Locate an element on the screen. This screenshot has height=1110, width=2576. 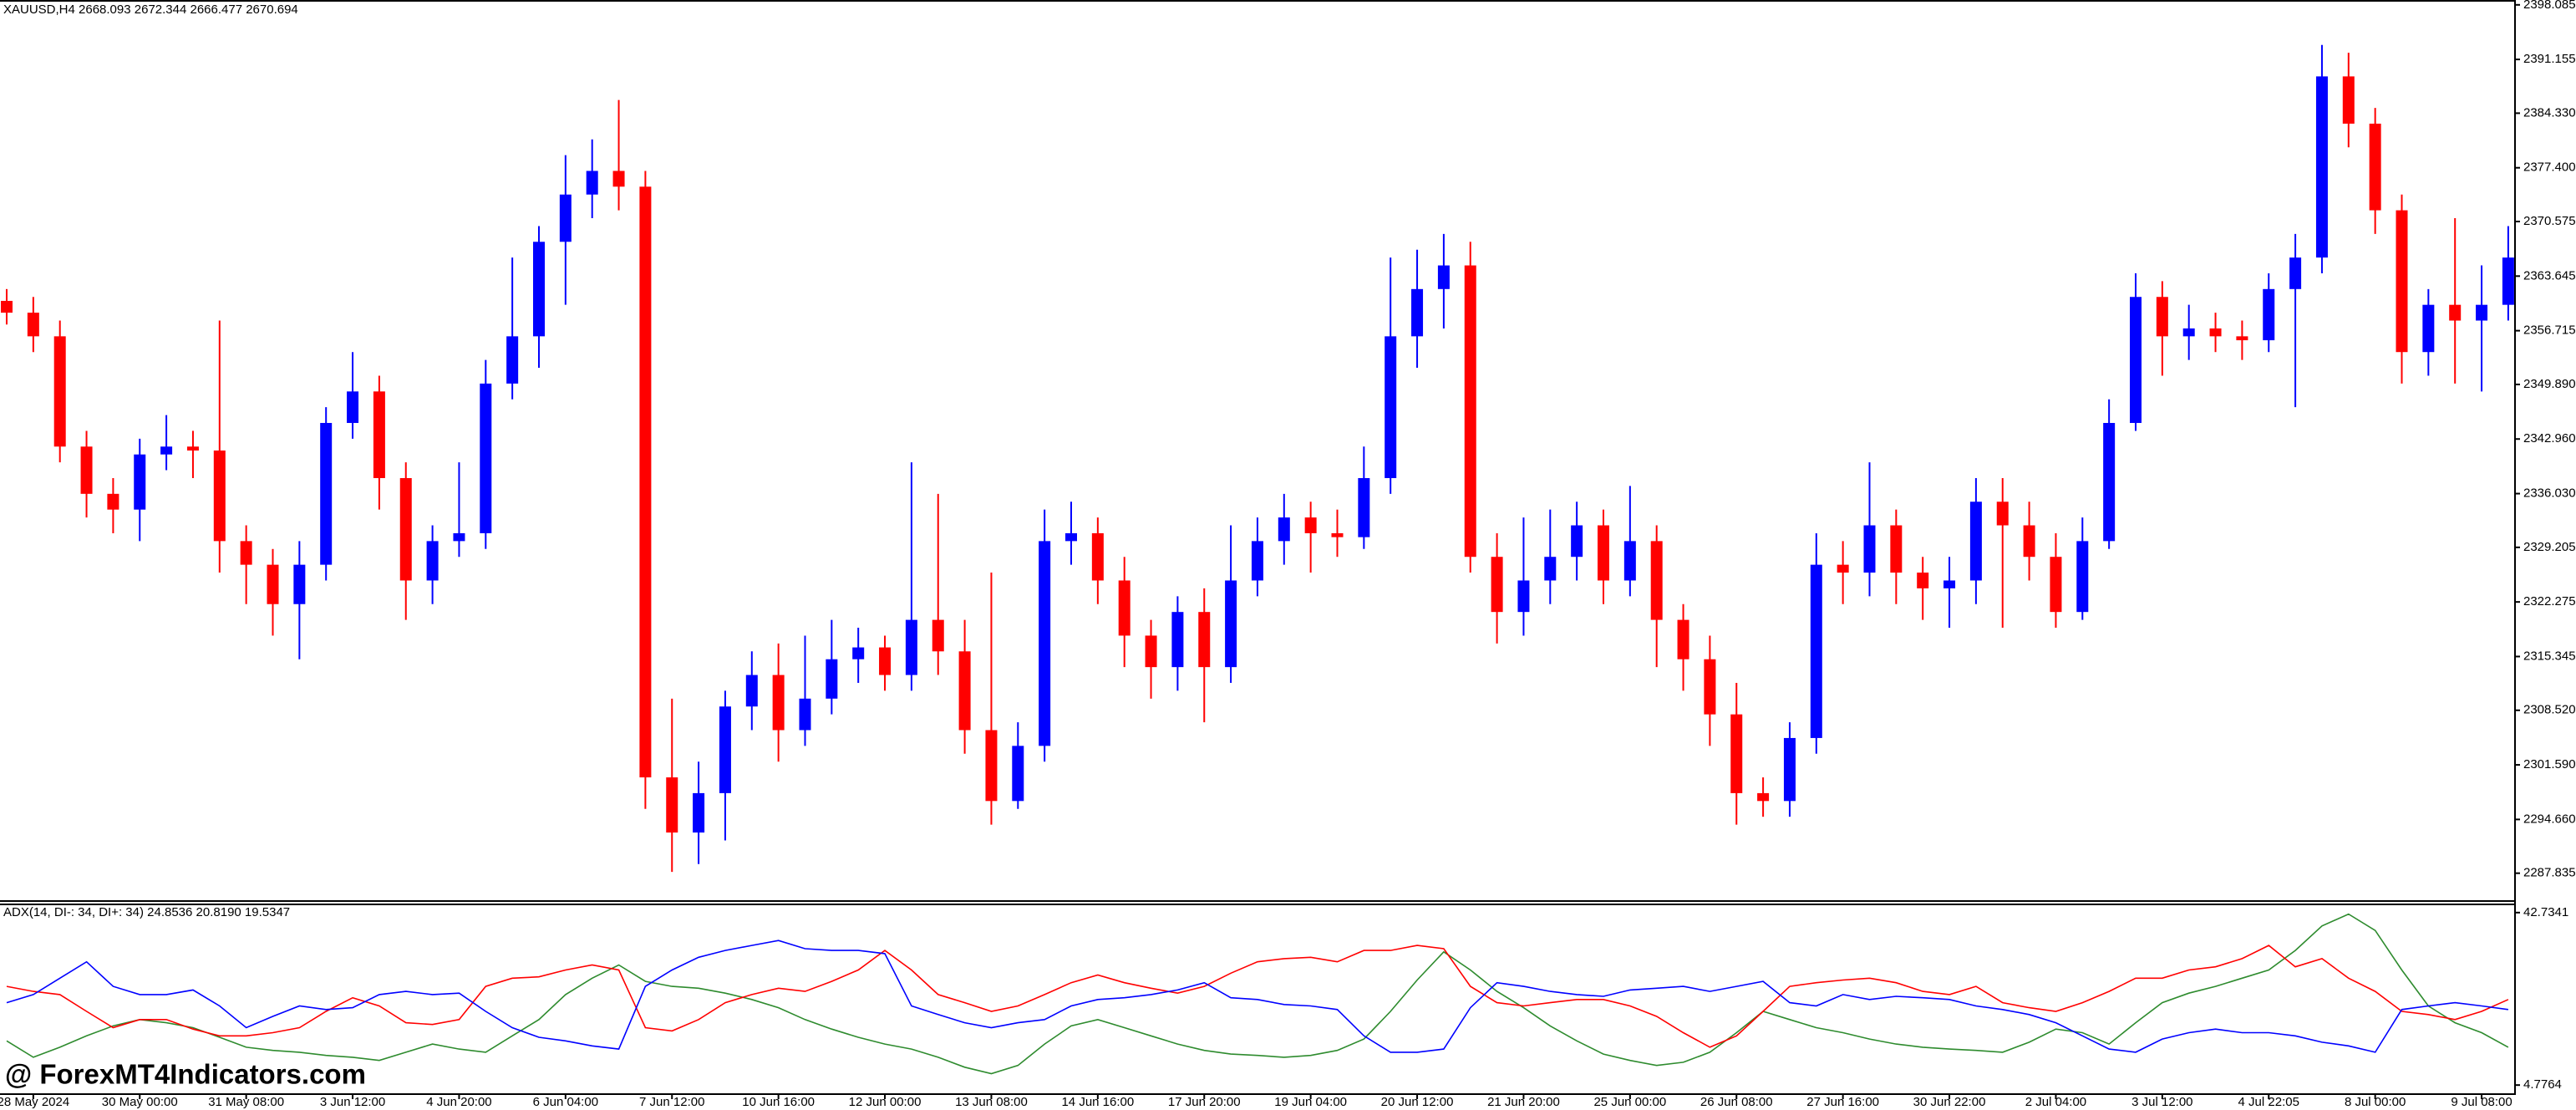
y-tick-label: 2329.205 is located at coordinates (2549, 547).